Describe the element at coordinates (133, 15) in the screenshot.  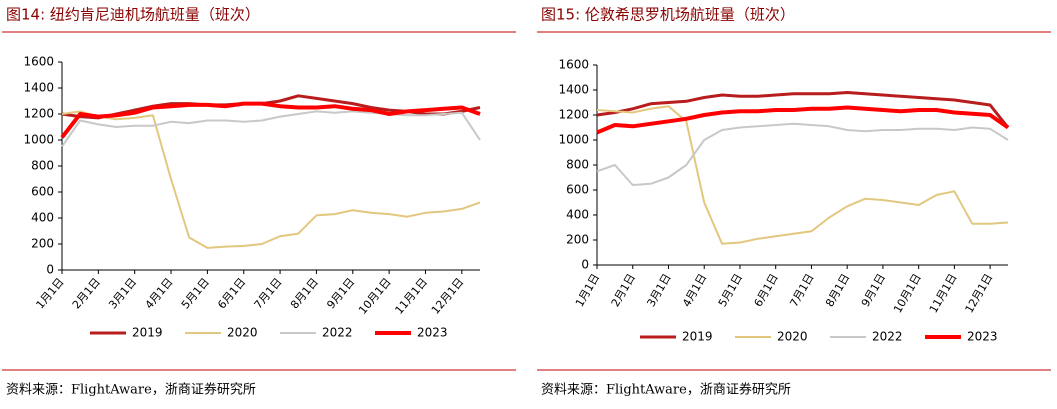
I see `chart-title: 图14: 纽约肯尼迪机场航班量（班次）` at that location.